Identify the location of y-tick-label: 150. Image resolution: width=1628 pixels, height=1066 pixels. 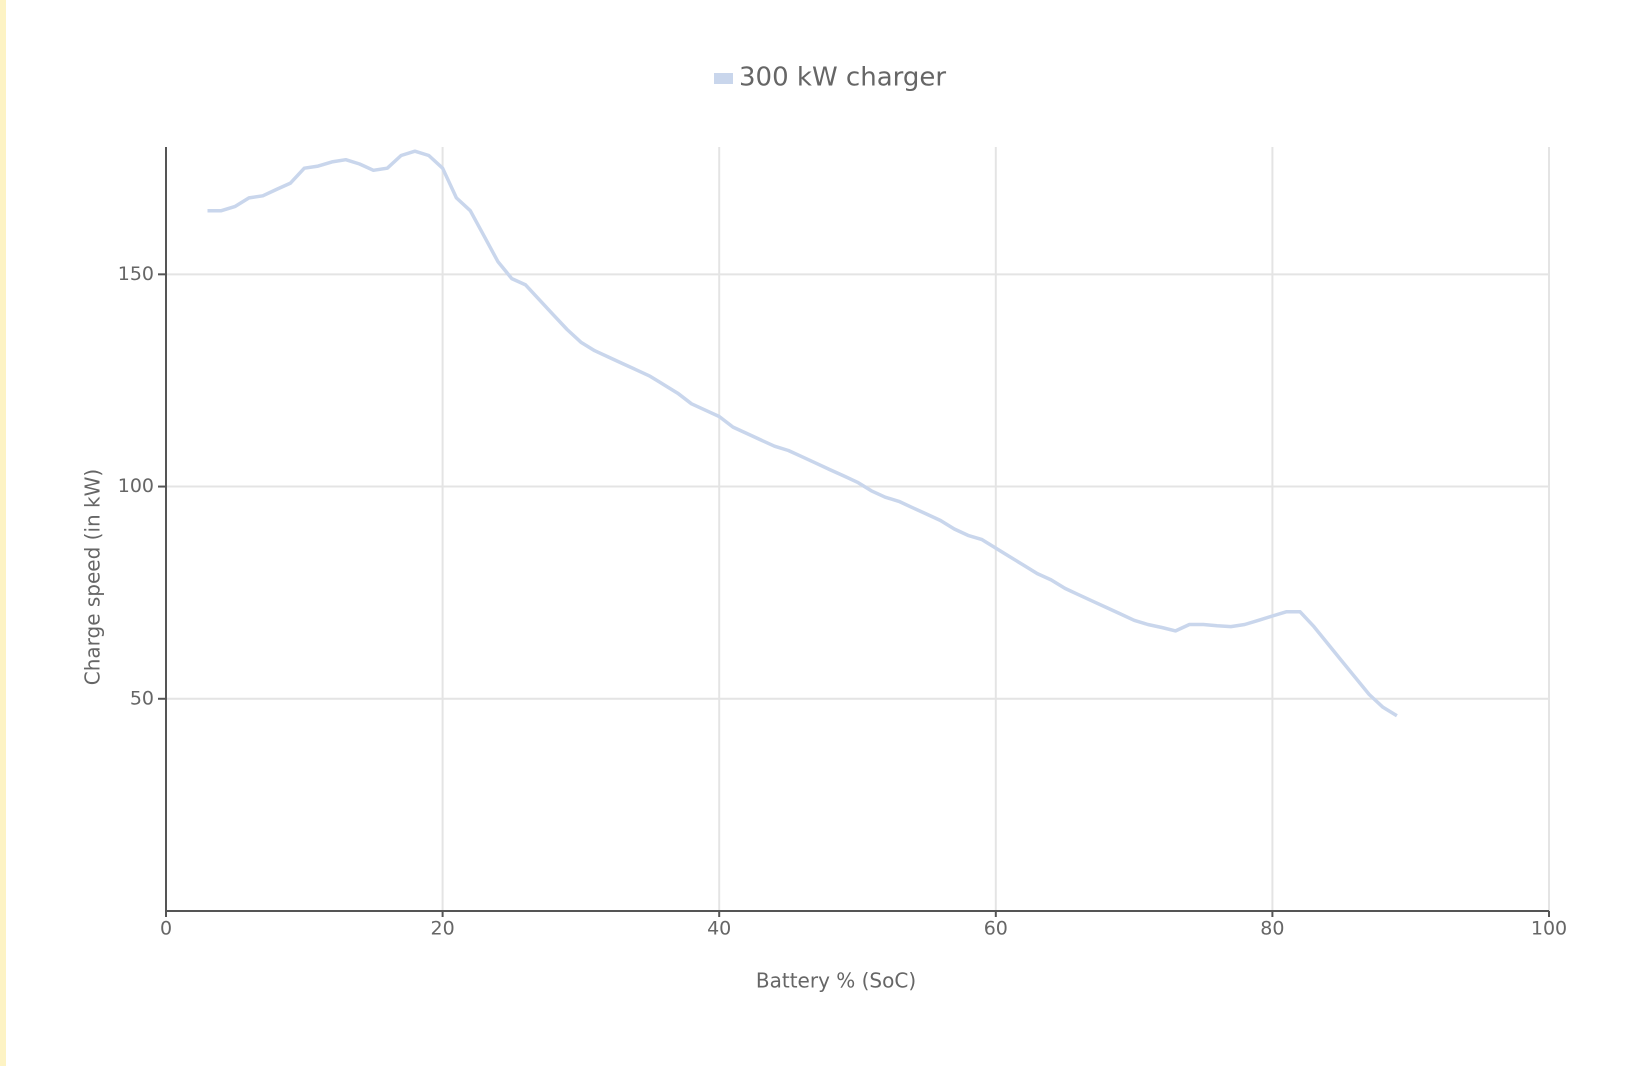
(136, 274).